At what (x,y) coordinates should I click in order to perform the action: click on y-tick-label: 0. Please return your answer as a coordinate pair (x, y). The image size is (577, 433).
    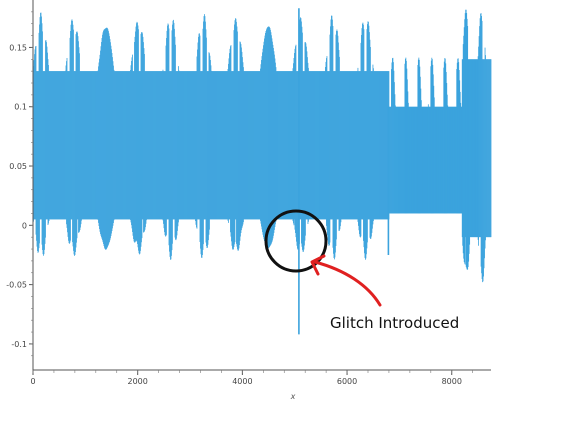
    Looking at the image, I should click on (24, 225).